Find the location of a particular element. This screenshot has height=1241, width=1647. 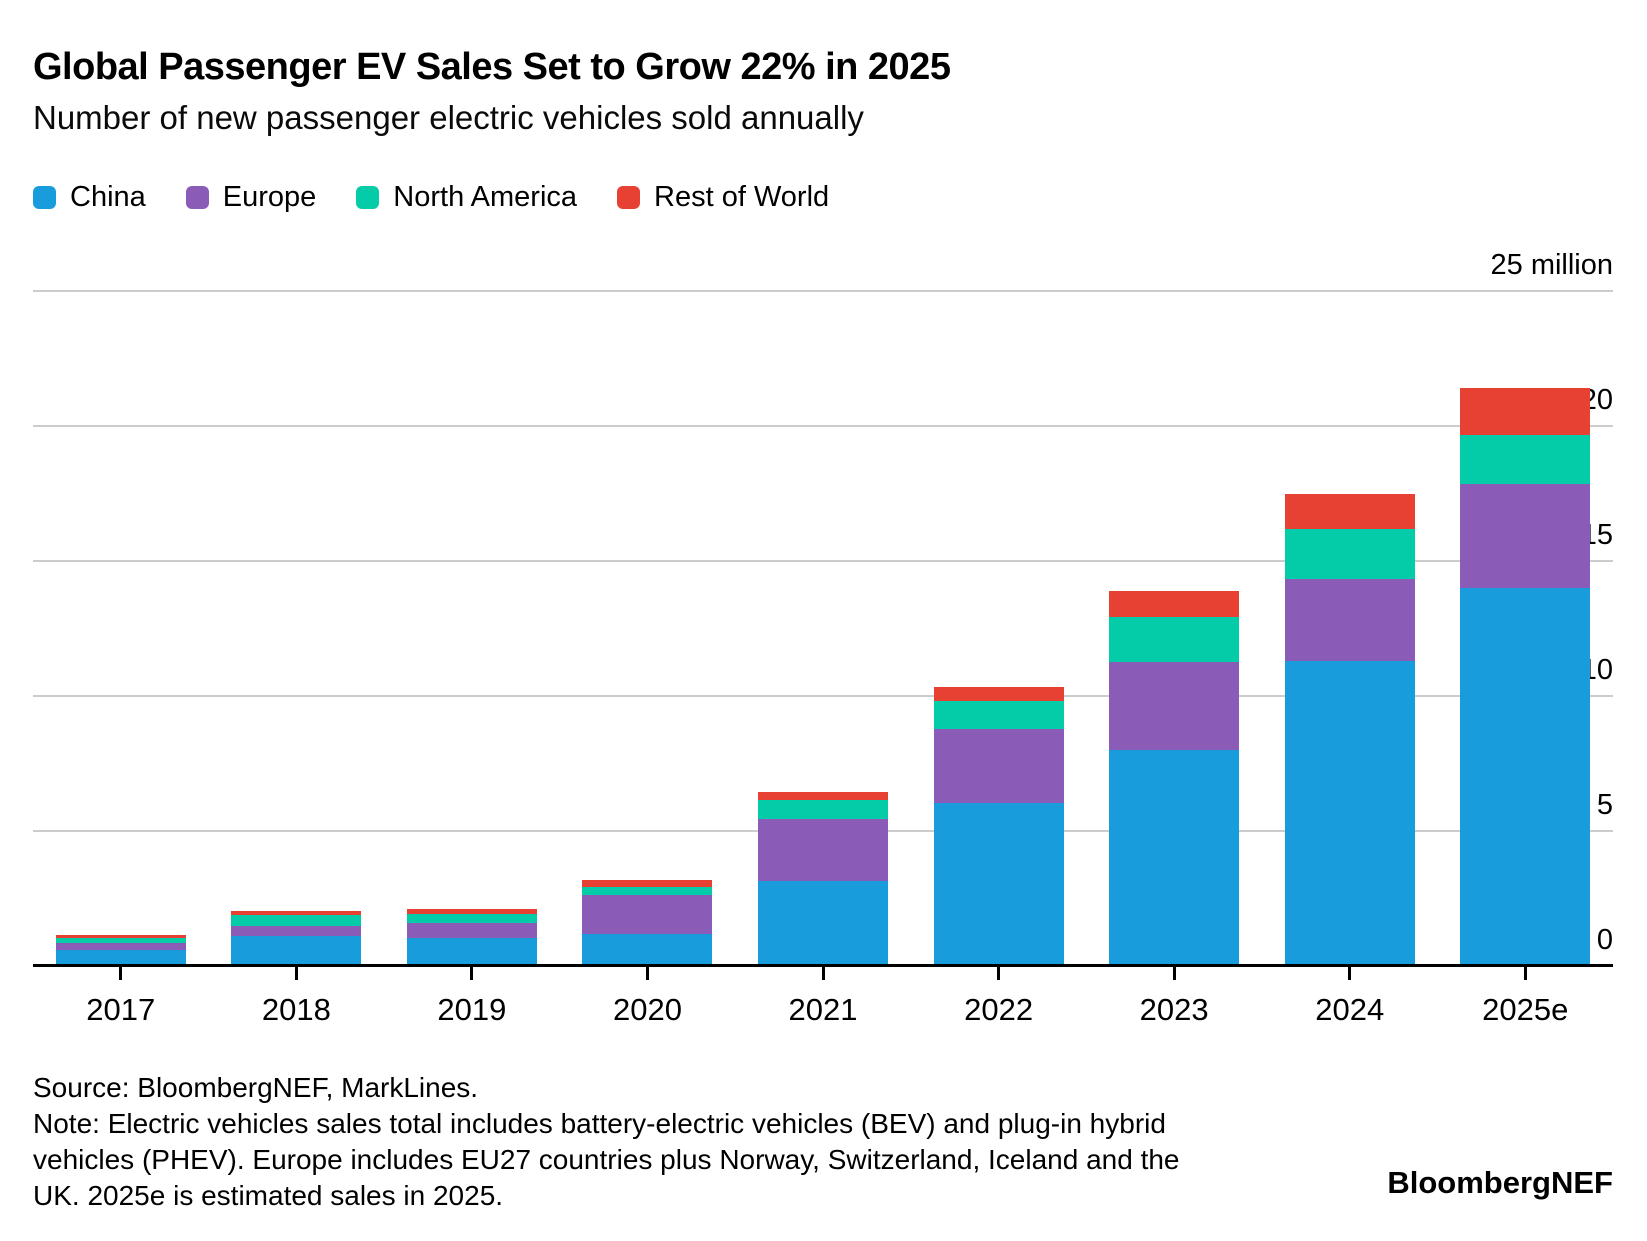

x-tick-2023 is located at coordinates (1174, 973).